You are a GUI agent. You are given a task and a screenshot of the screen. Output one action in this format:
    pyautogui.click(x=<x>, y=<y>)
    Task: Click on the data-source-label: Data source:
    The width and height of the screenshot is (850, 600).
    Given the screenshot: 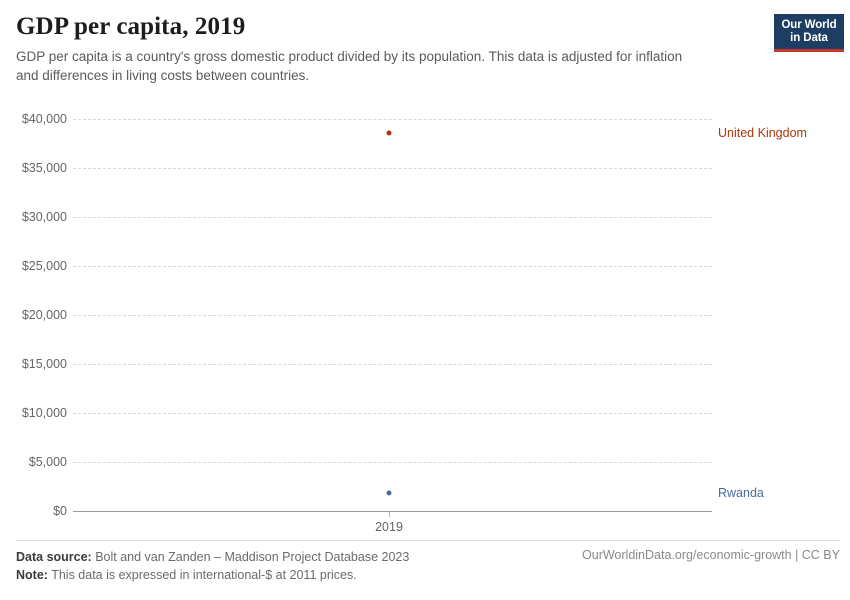 What is the action you would take?
    pyautogui.click(x=54, y=557)
    